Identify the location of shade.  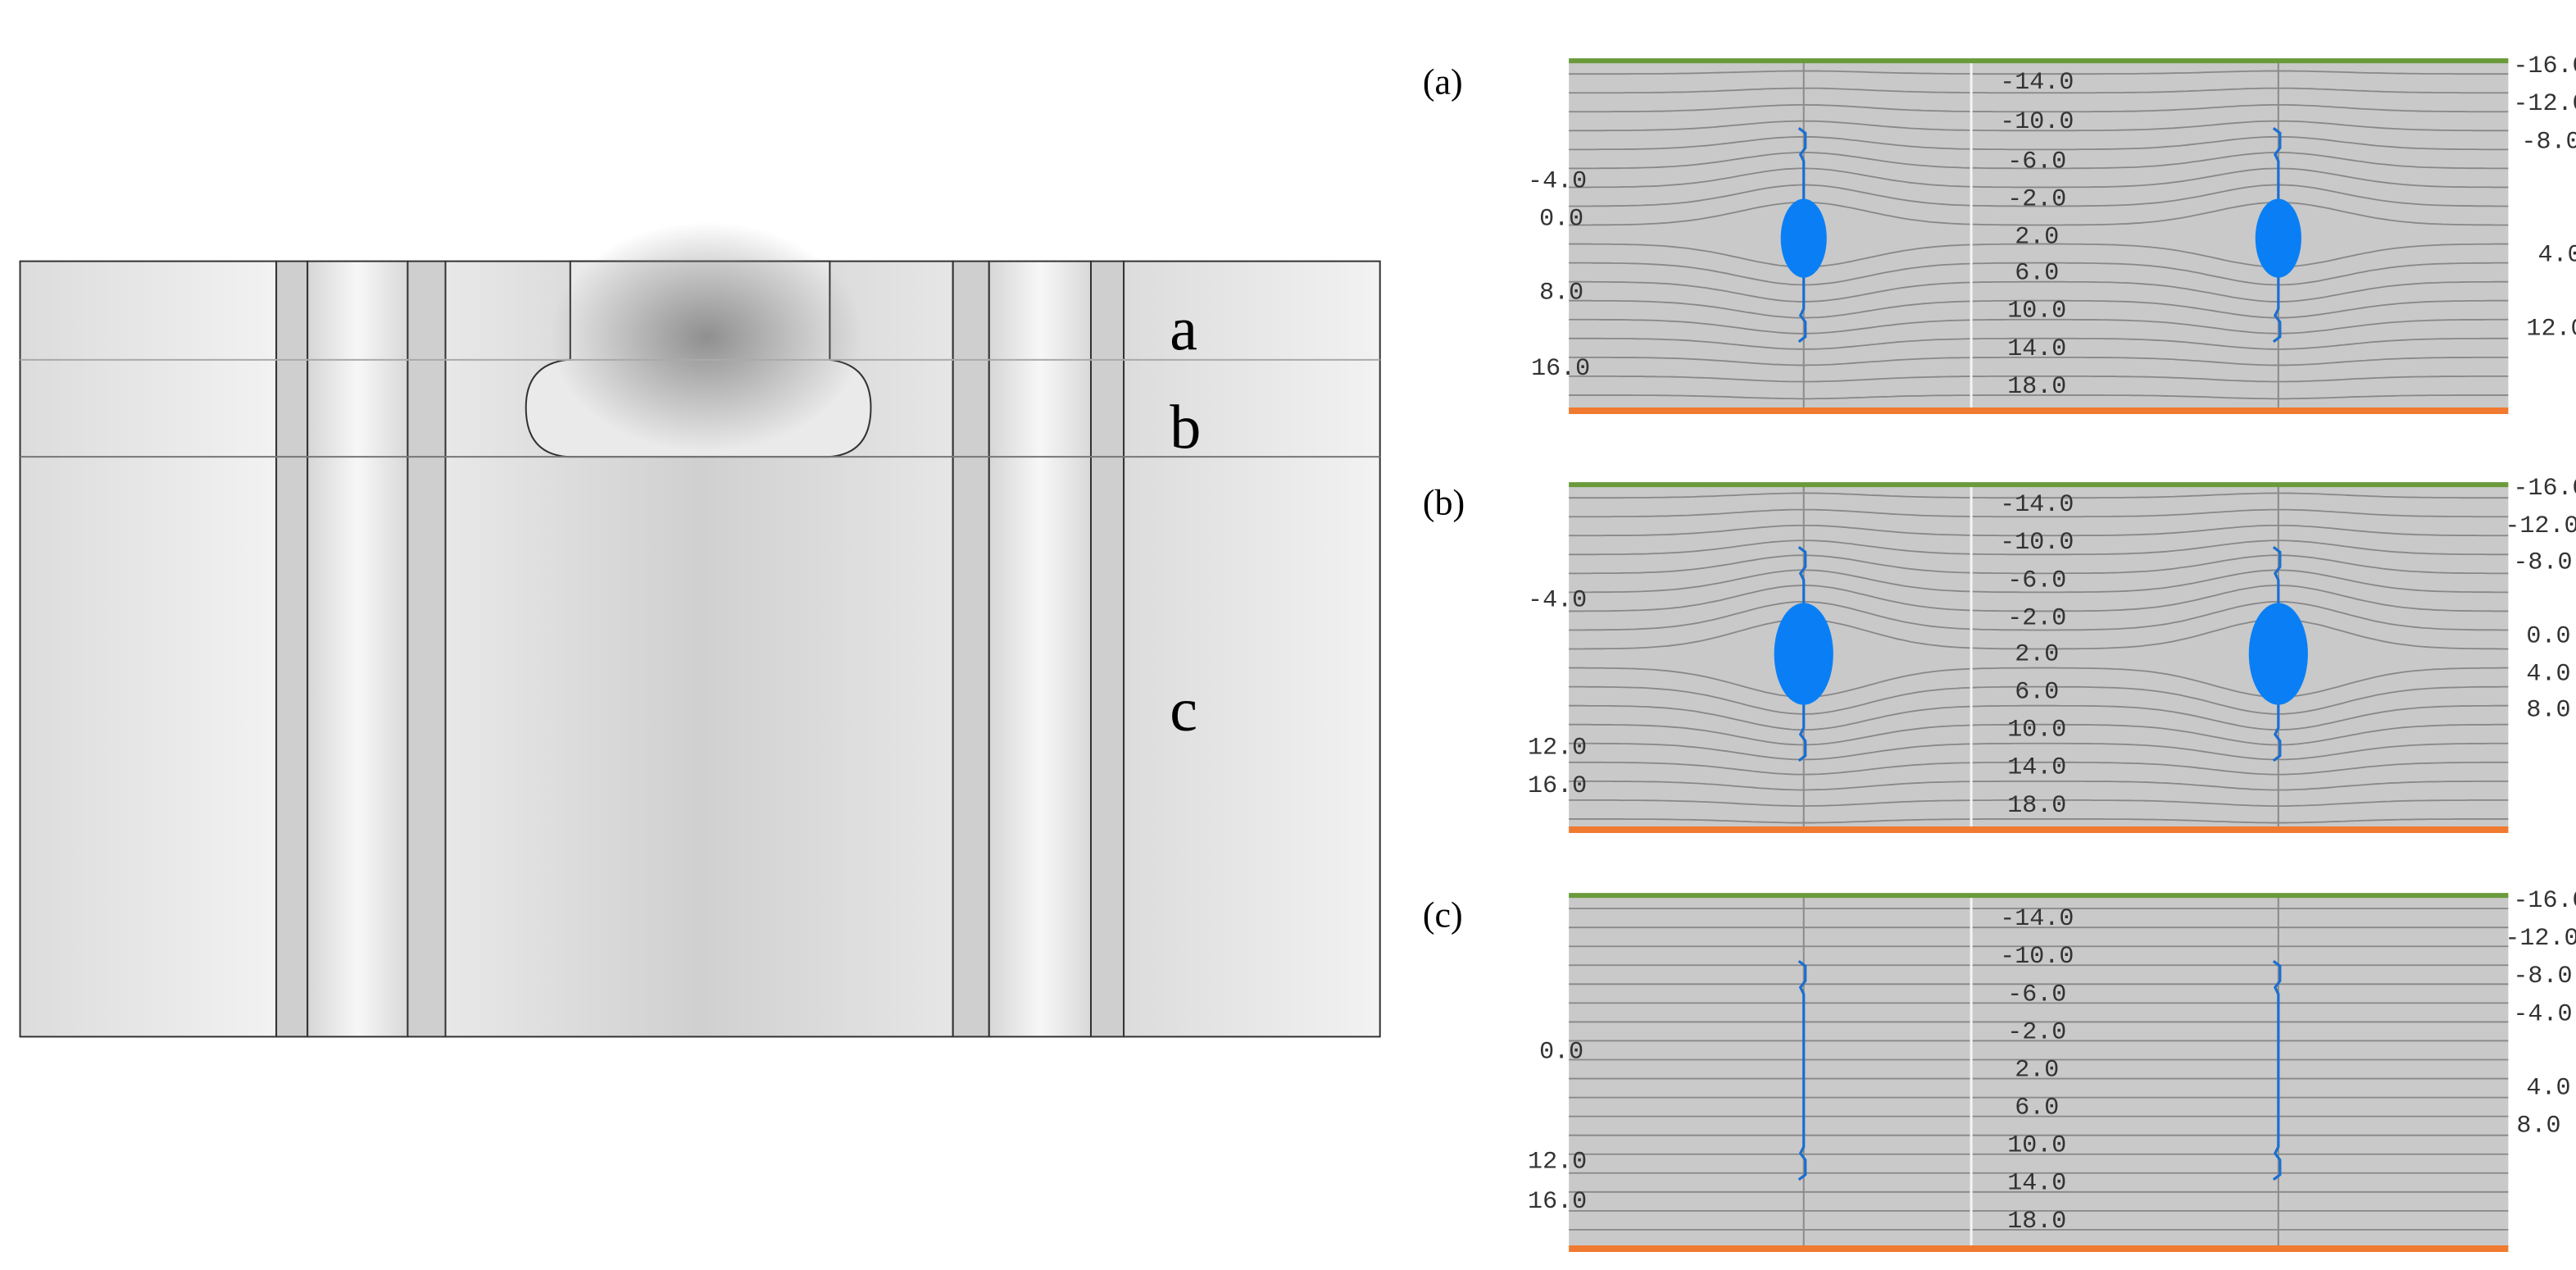
(706, 337).